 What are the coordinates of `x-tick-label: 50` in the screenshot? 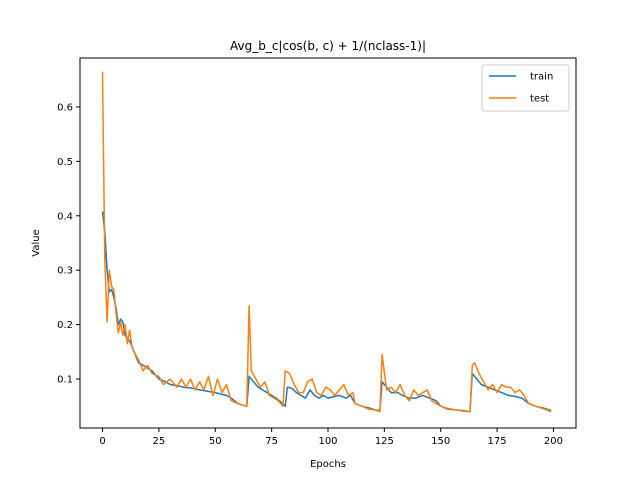 It's located at (215, 441).